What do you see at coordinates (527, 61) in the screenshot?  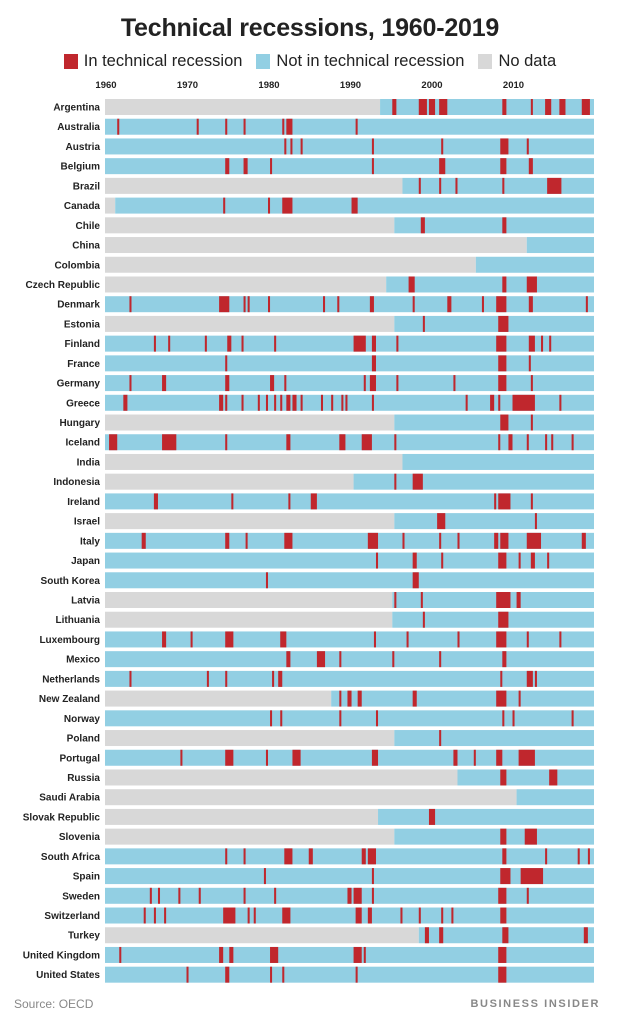 I see `legend-label-no-data: No data` at bounding box center [527, 61].